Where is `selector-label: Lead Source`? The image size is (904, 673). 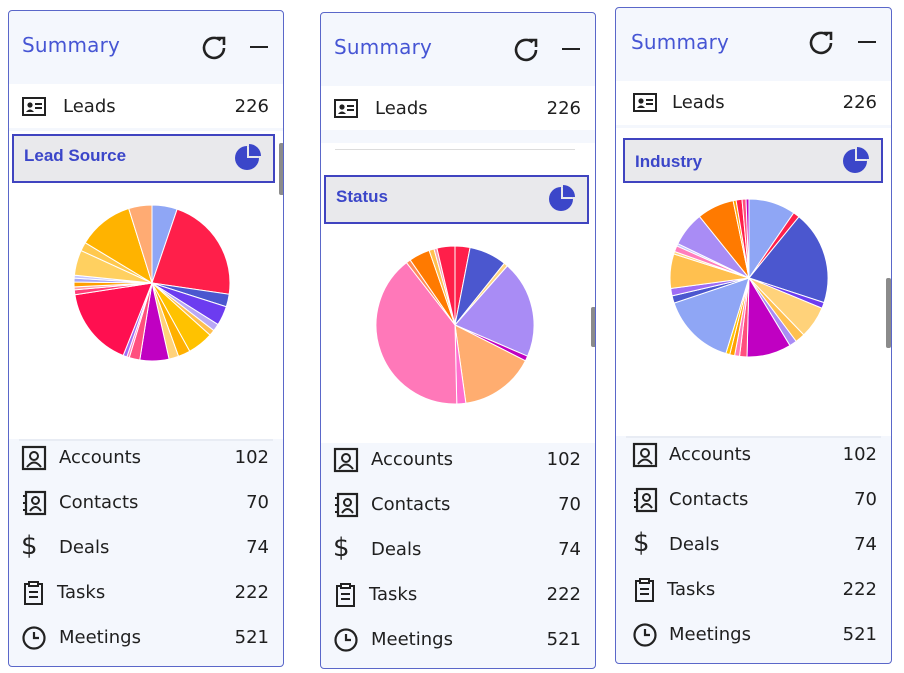 selector-label: Lead Source is located at coordinates (75, 155).